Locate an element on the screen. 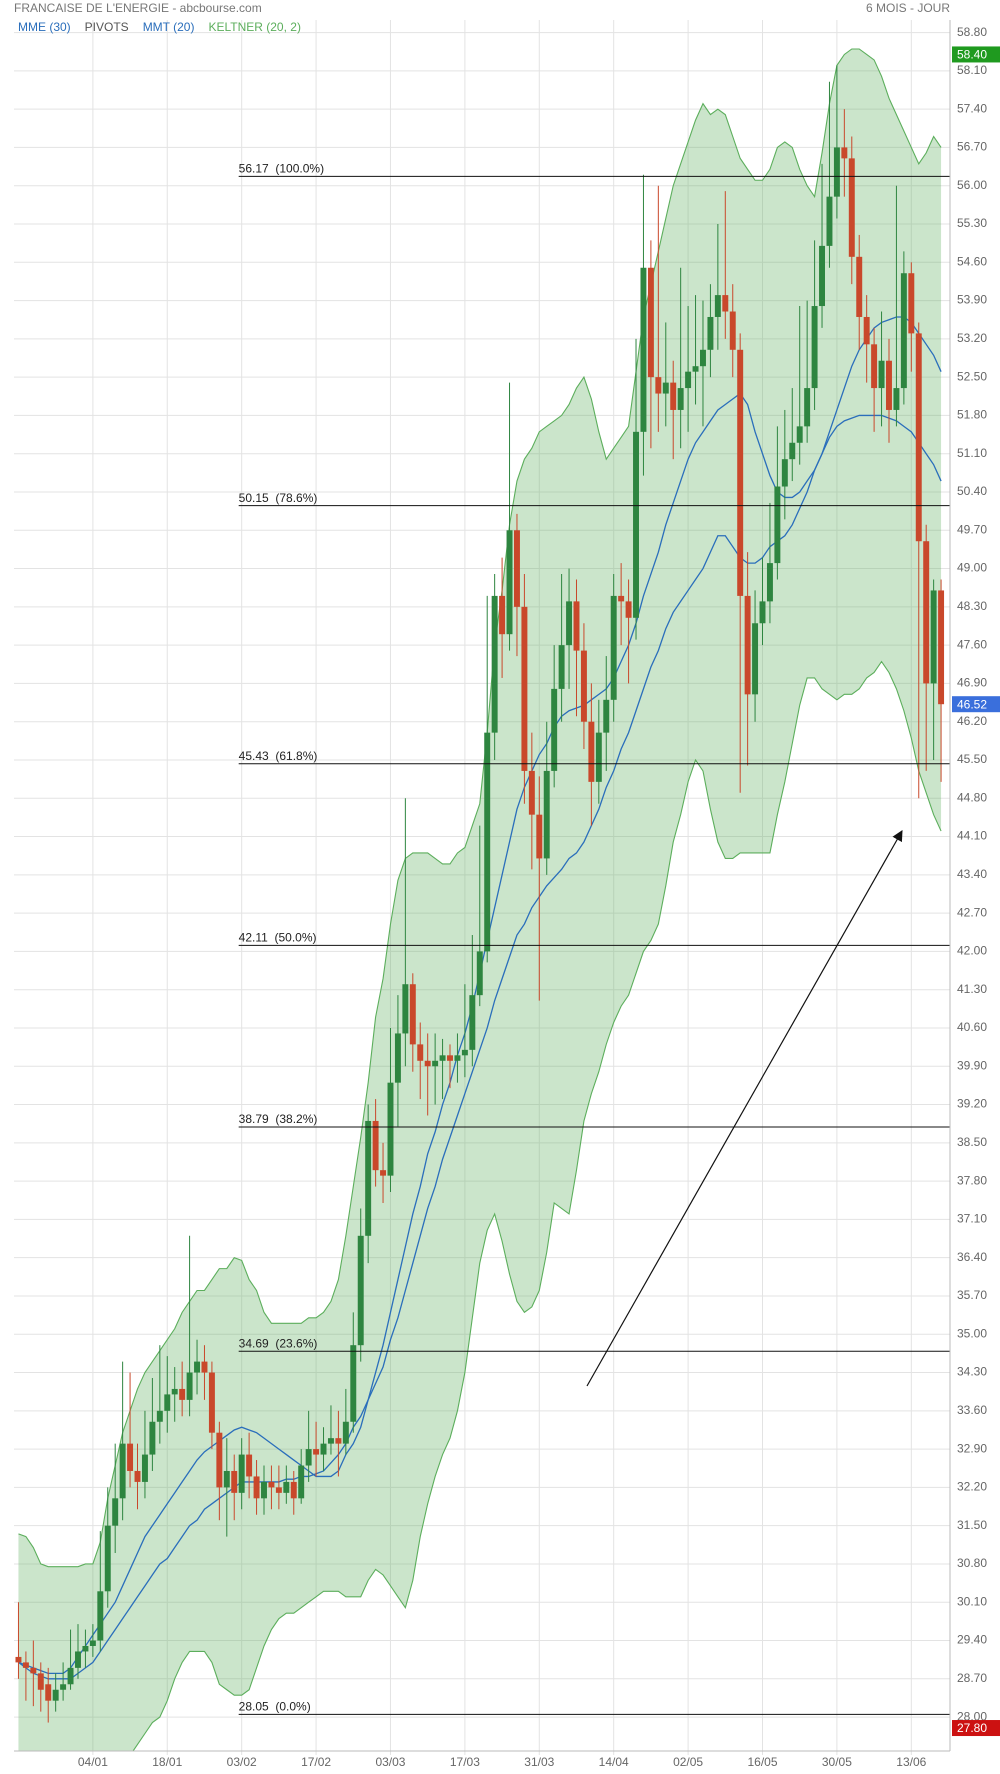 The height and width of the screenshot is (1774, 1000). y-tick-label: 53.90 is located at coordinates (972, 300).